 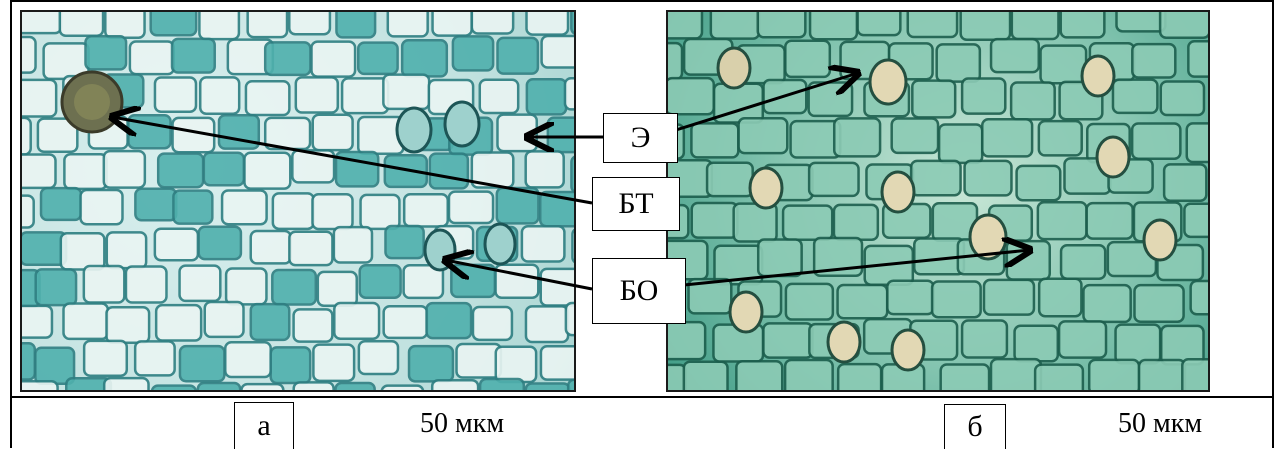 I want to click on arrow-stomata-b, so click(x=856, y=268).